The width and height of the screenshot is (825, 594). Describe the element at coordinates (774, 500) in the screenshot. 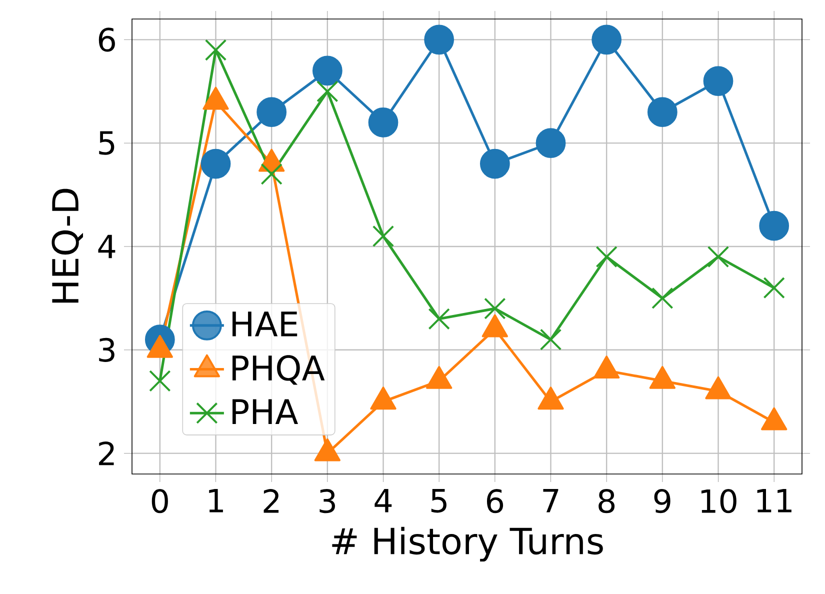

I see `x-tick-label: 11` at that location.